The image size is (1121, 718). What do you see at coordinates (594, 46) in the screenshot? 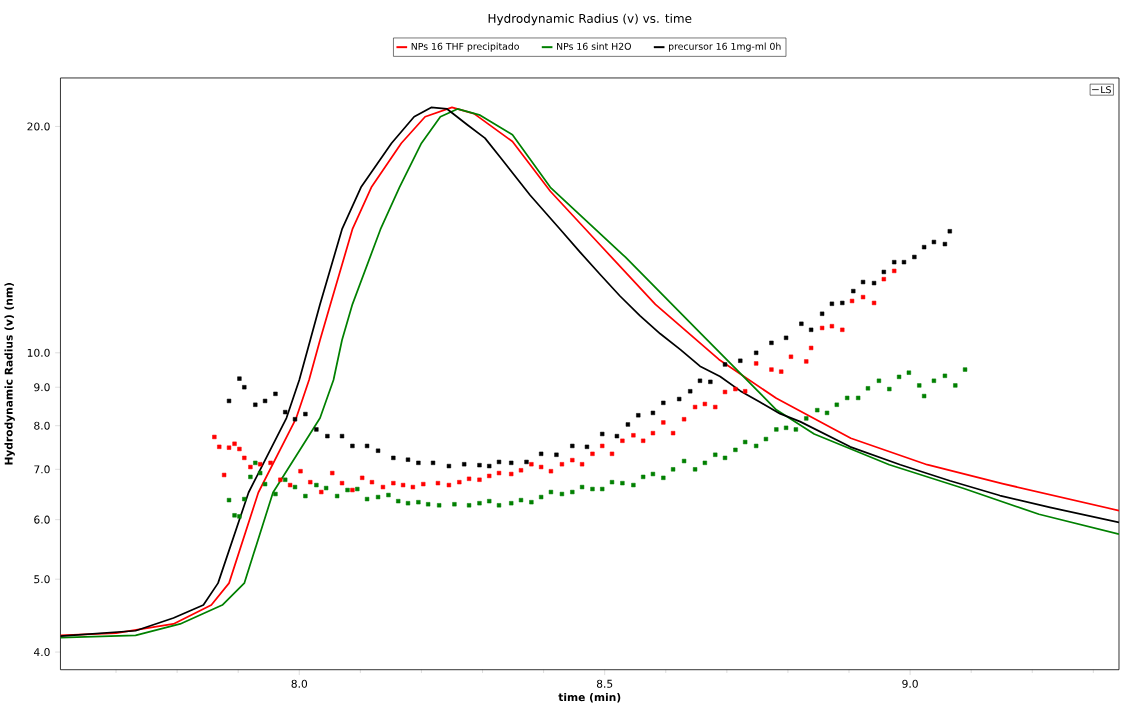
I see `legend-label: NPs 16 sint H2O` at bounding box center [594, 46].